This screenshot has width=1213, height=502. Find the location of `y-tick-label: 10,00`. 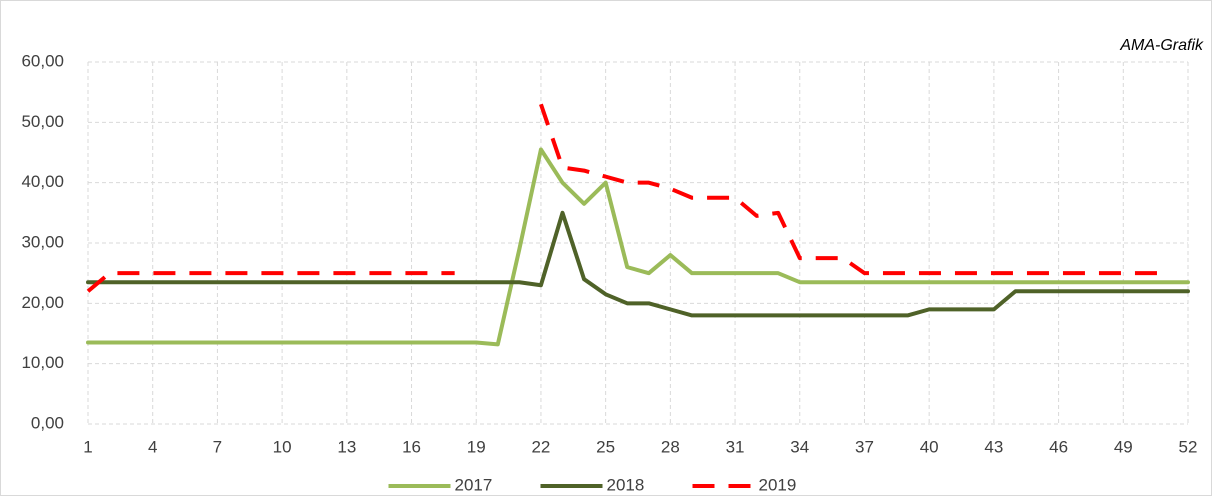

y-tick-label: 10,00 is located at coordinates (42, 362).